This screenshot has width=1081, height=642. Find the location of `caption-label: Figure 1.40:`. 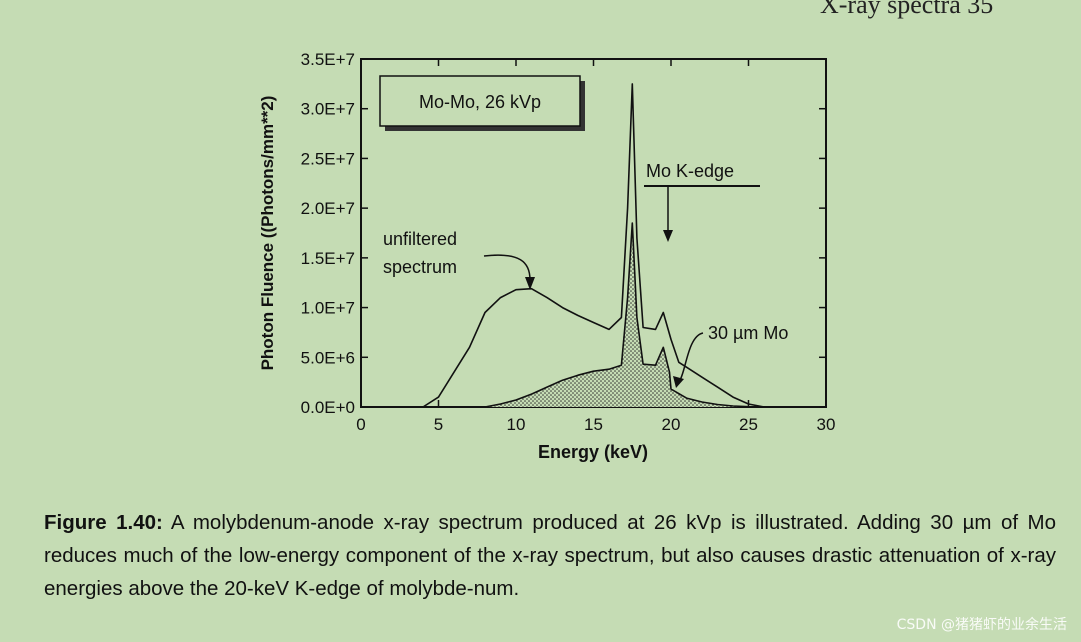

caption-label: Figure 1.40: is located at coordinates (103, 522).